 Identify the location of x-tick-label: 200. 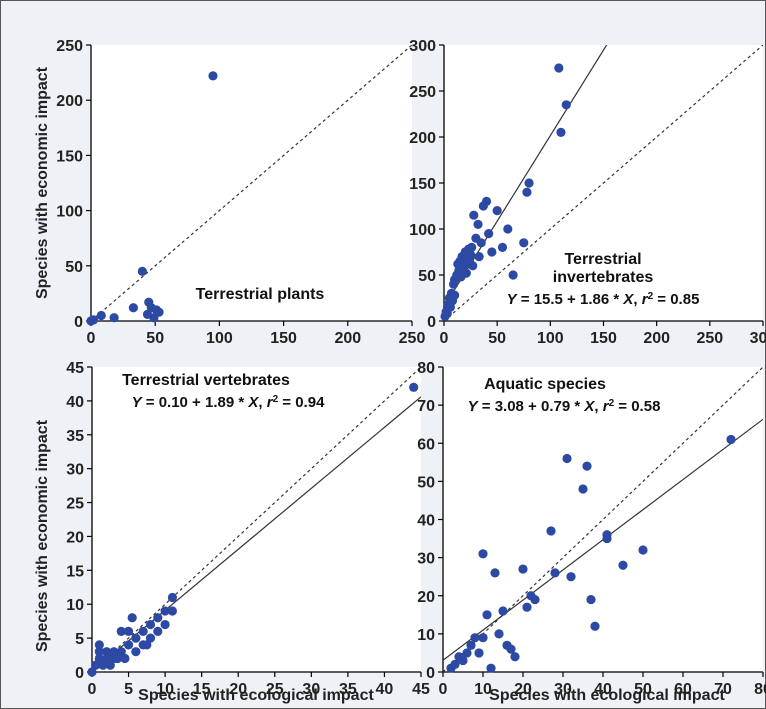
(656, 338).